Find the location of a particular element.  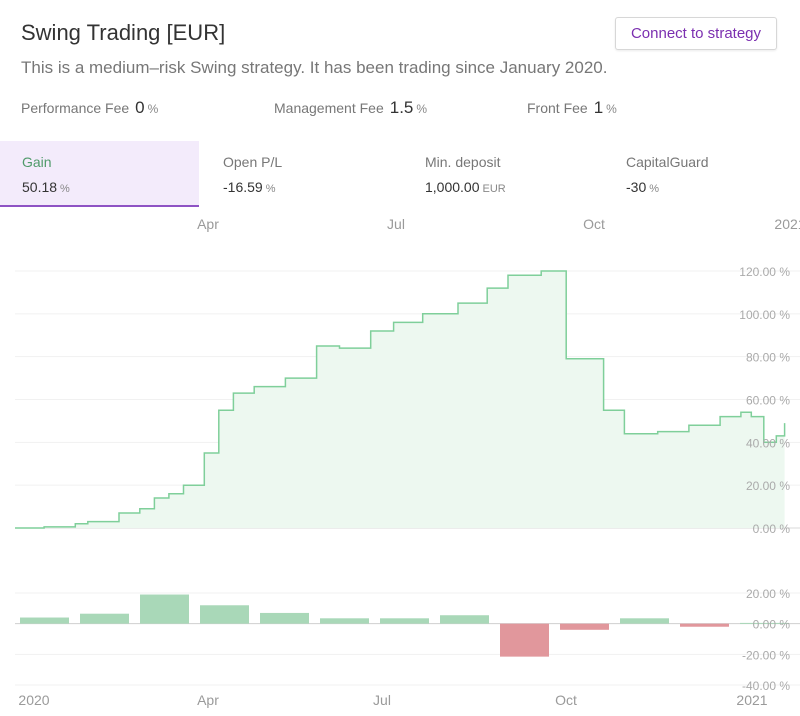

front-fee-label: Front Fee is located at coordinates (557, 108).